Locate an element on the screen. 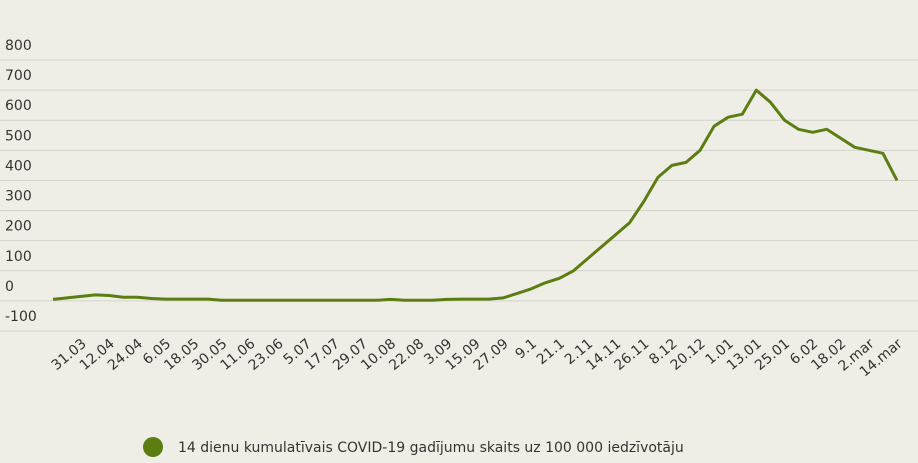 Image resolution: width=918 pixels, height=463 pixels. y-tick-label: -100 is located at coordinates (21, 317).